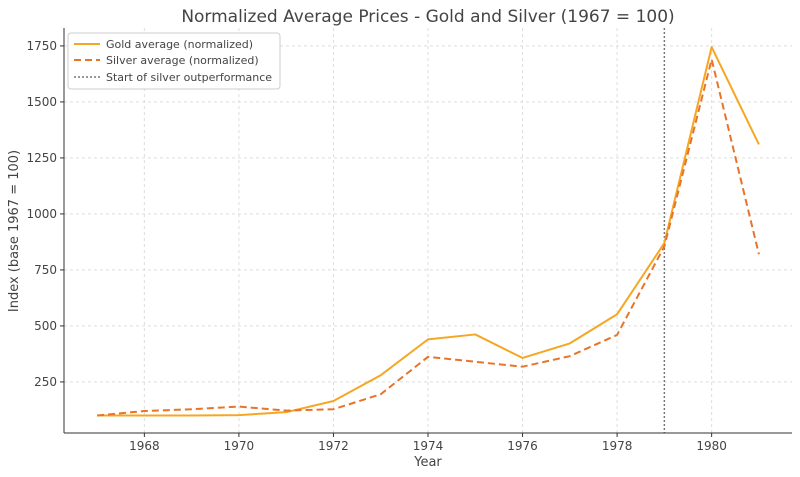 The height and width of the screenshot is (477, 800). What do you see at coordinates (45, 270) in the screenshot?
I see `y-tick-label: 750` at bounding box center [45, 270].